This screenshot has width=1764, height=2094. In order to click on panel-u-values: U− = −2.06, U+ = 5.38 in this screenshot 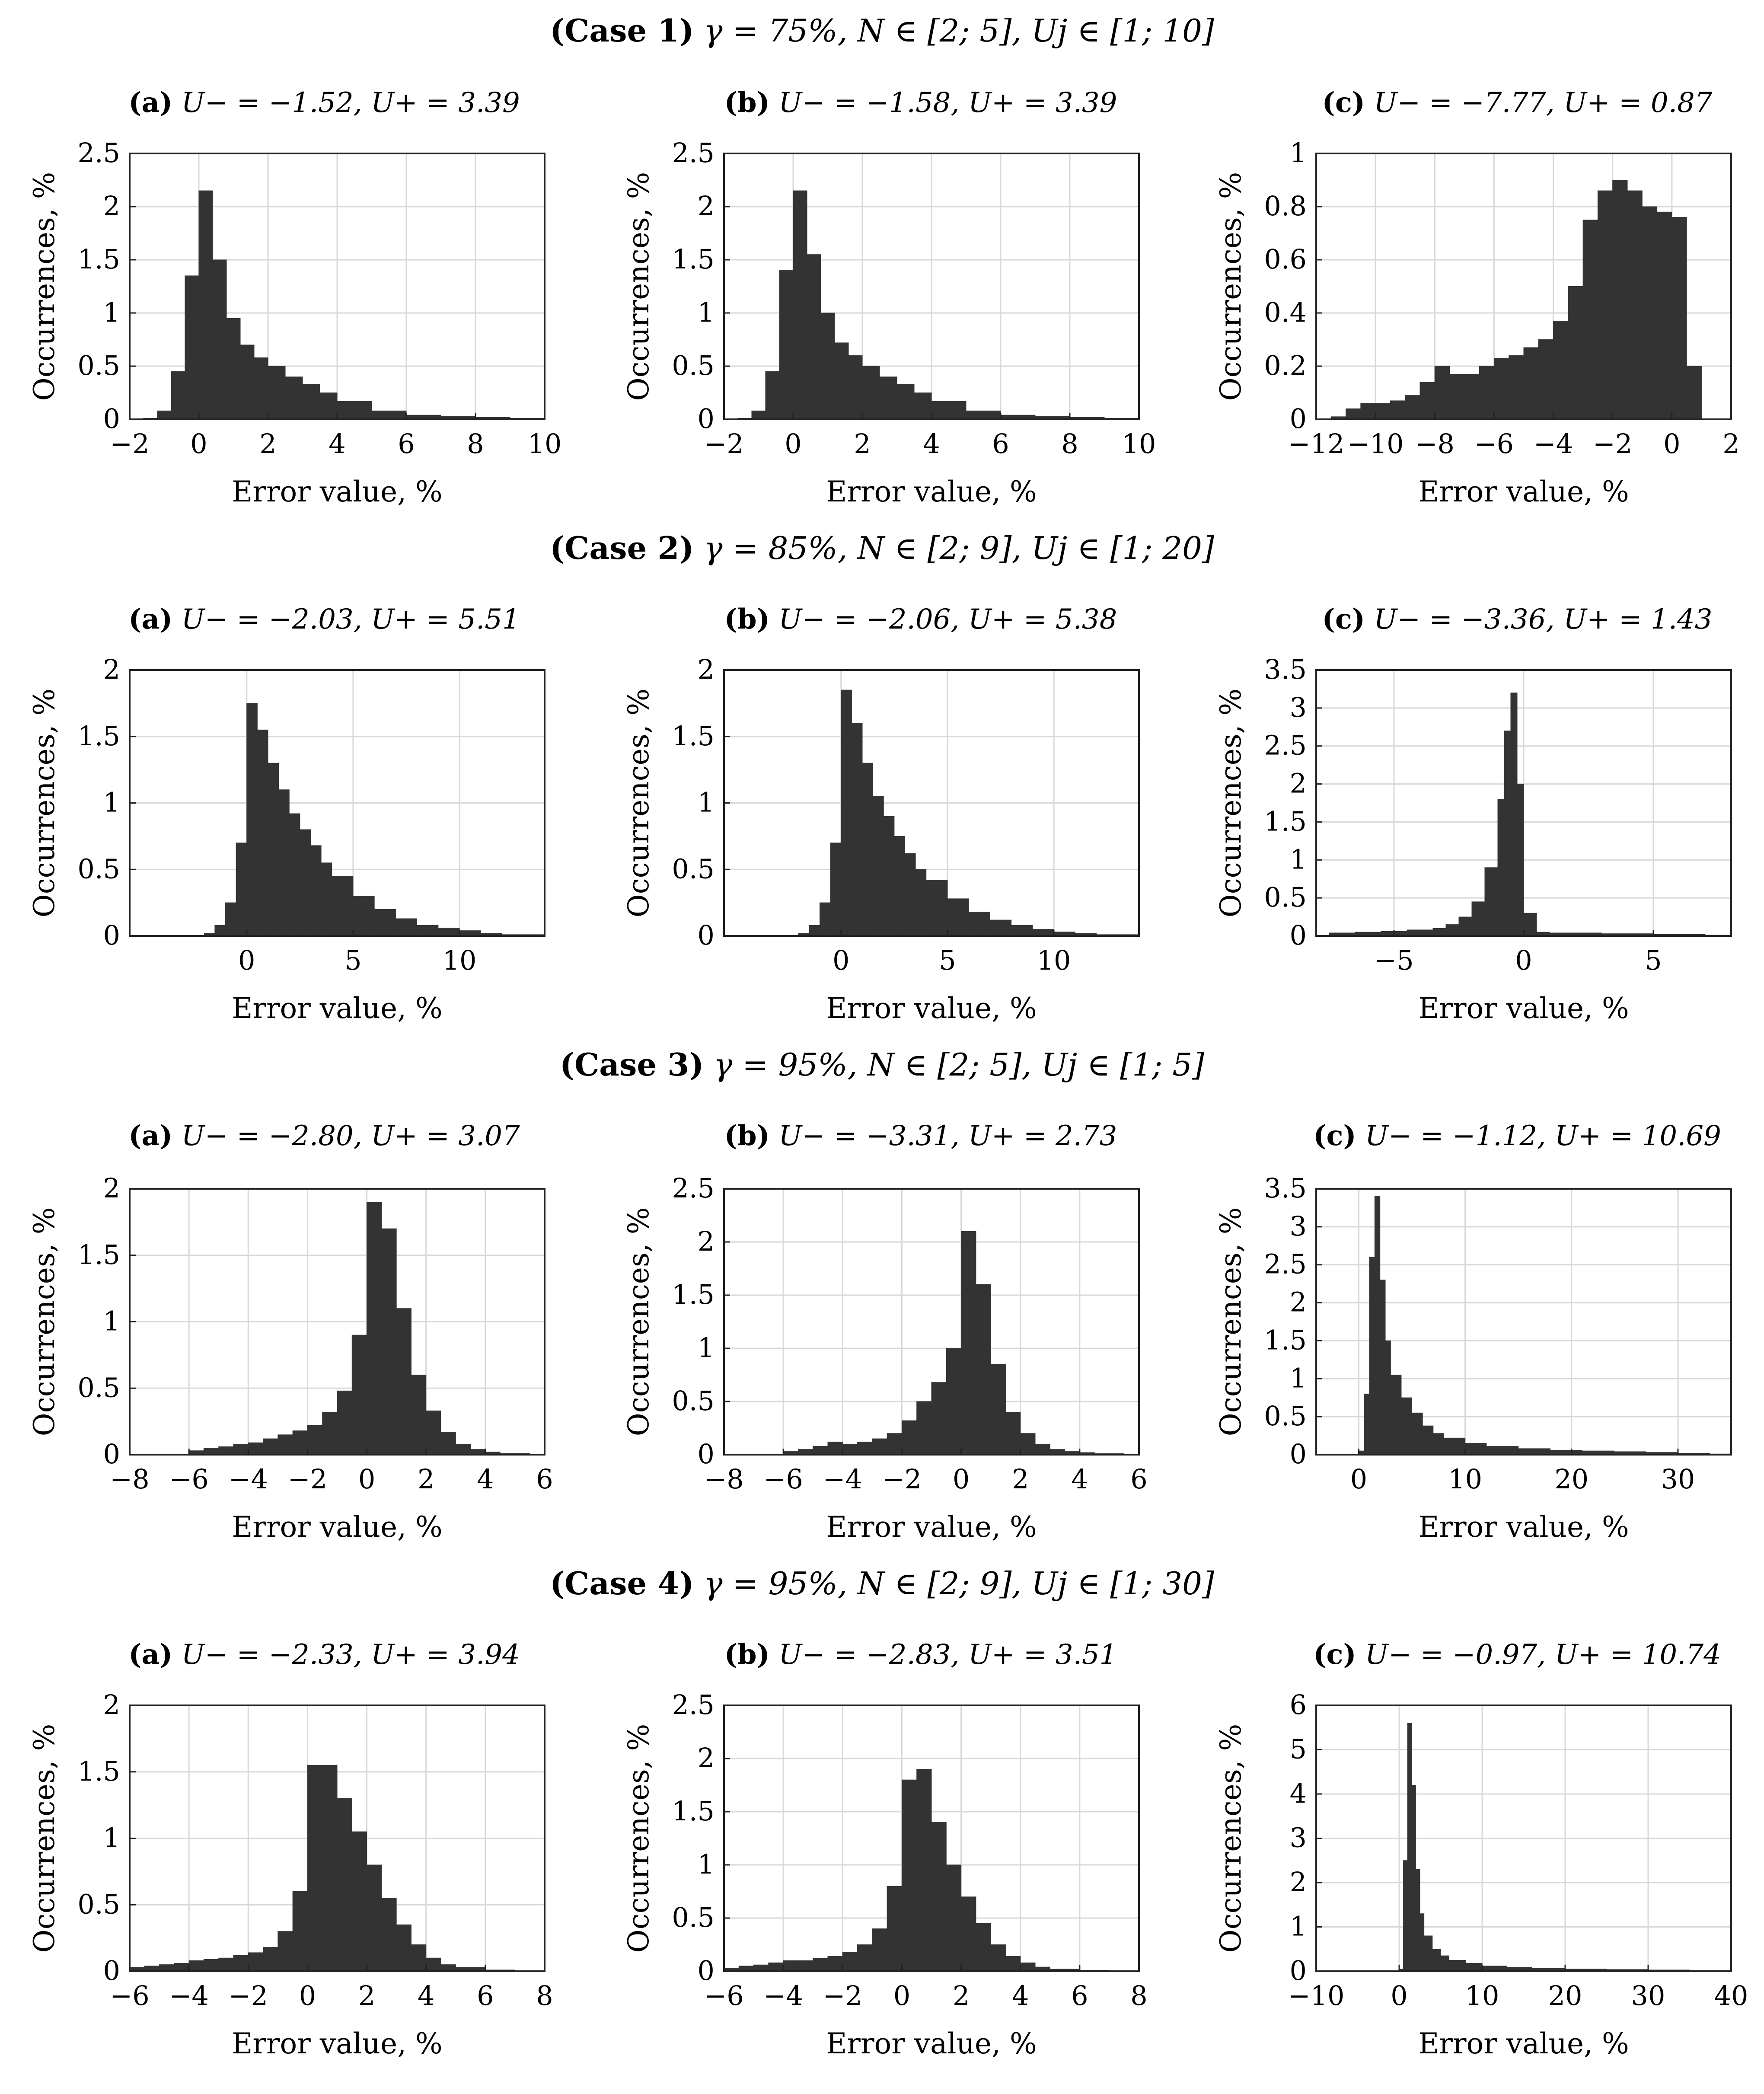, I will do `click(948, 619)`.